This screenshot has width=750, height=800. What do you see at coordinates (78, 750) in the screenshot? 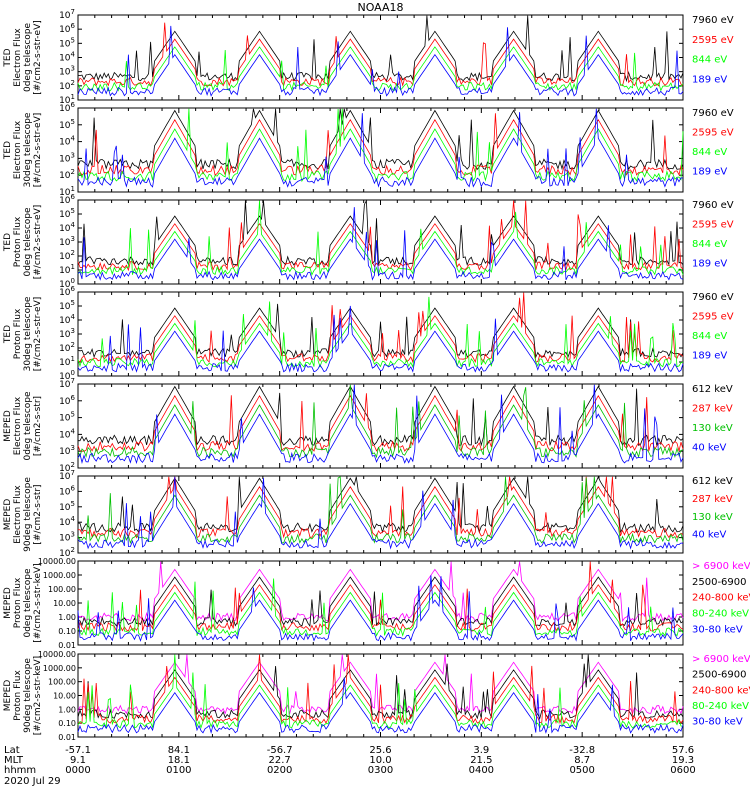
I see `x-tick-label-lat: -57.1` at bounding box center [78, 750].